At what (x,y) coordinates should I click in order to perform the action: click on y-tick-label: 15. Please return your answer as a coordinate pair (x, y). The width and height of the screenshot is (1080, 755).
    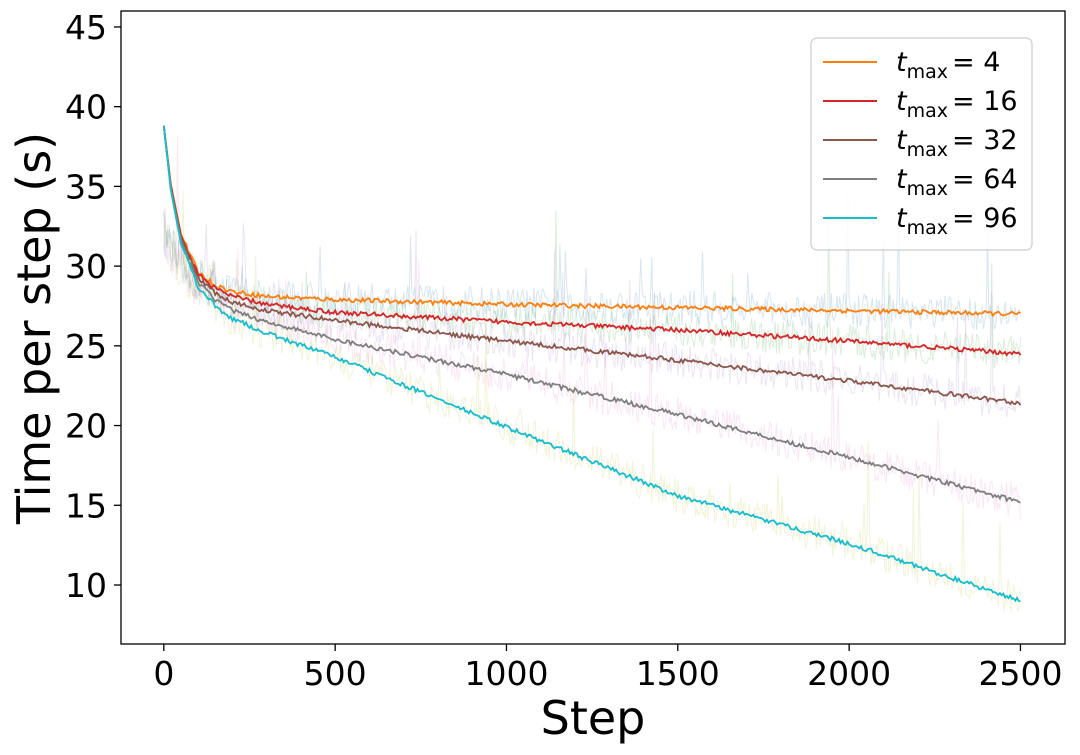
    Looking at the image, I should click on (86, 505).